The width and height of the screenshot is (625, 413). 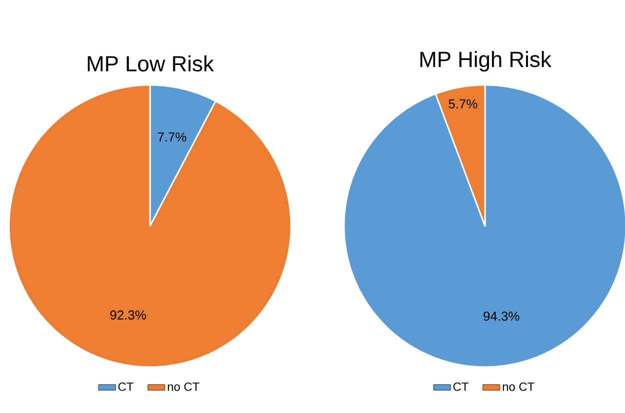 I want to click on chart-title: MP Low Risk, so click(x=151, y=63).